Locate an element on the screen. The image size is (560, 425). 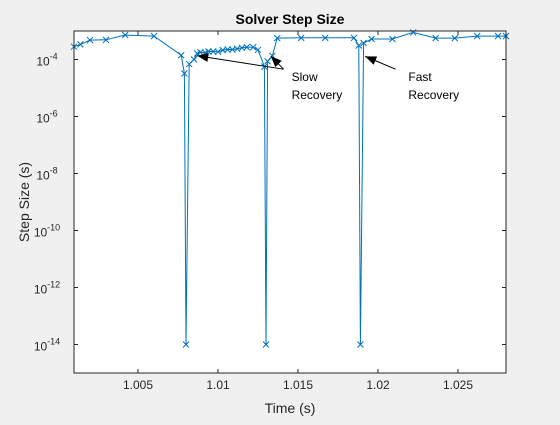
y-tick-label: 10⁻⁶ is located at coordinates (46, 117).